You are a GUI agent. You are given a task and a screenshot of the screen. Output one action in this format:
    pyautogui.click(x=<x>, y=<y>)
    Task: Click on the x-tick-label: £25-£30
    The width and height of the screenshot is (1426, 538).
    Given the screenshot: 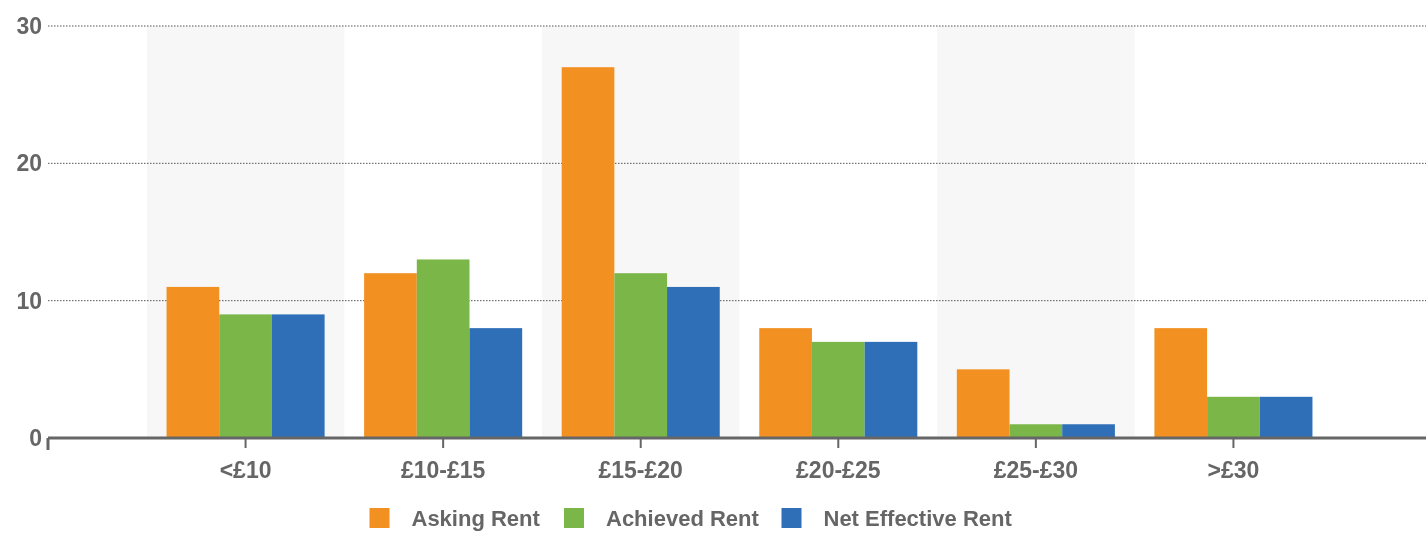 What is the action you would take?
    pyautogui.click(x=1036, y=470)
    